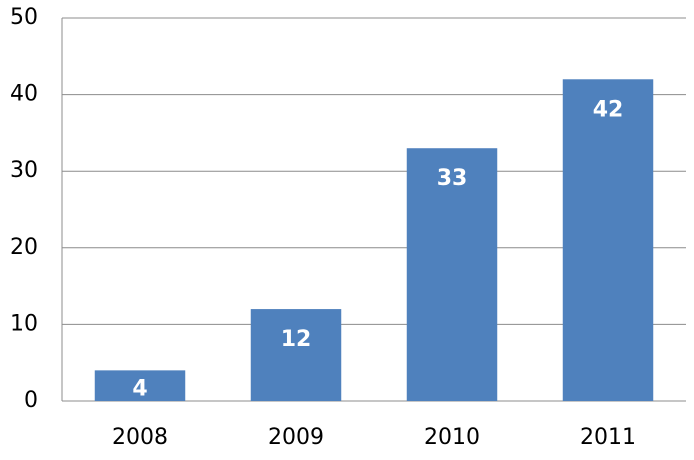 Image resolution: width=694 pixels, height=460 pixels. I want to click on value-label: 12, so click(296, 339).